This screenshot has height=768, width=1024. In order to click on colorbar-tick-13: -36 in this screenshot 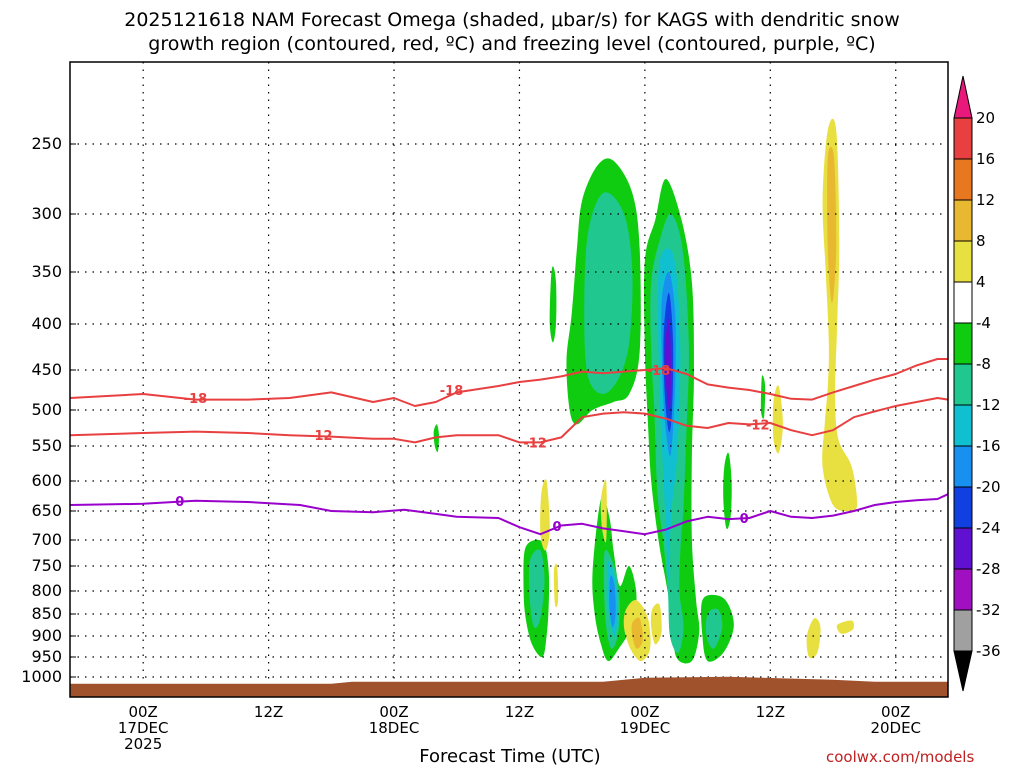, I will do `click(988, 651)`.